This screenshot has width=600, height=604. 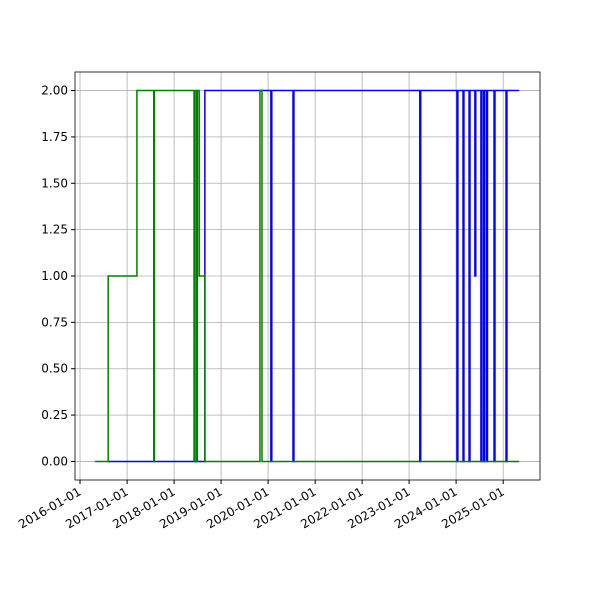 I want to click on y-tick-label: 0.75, so click(x=54, y=322).